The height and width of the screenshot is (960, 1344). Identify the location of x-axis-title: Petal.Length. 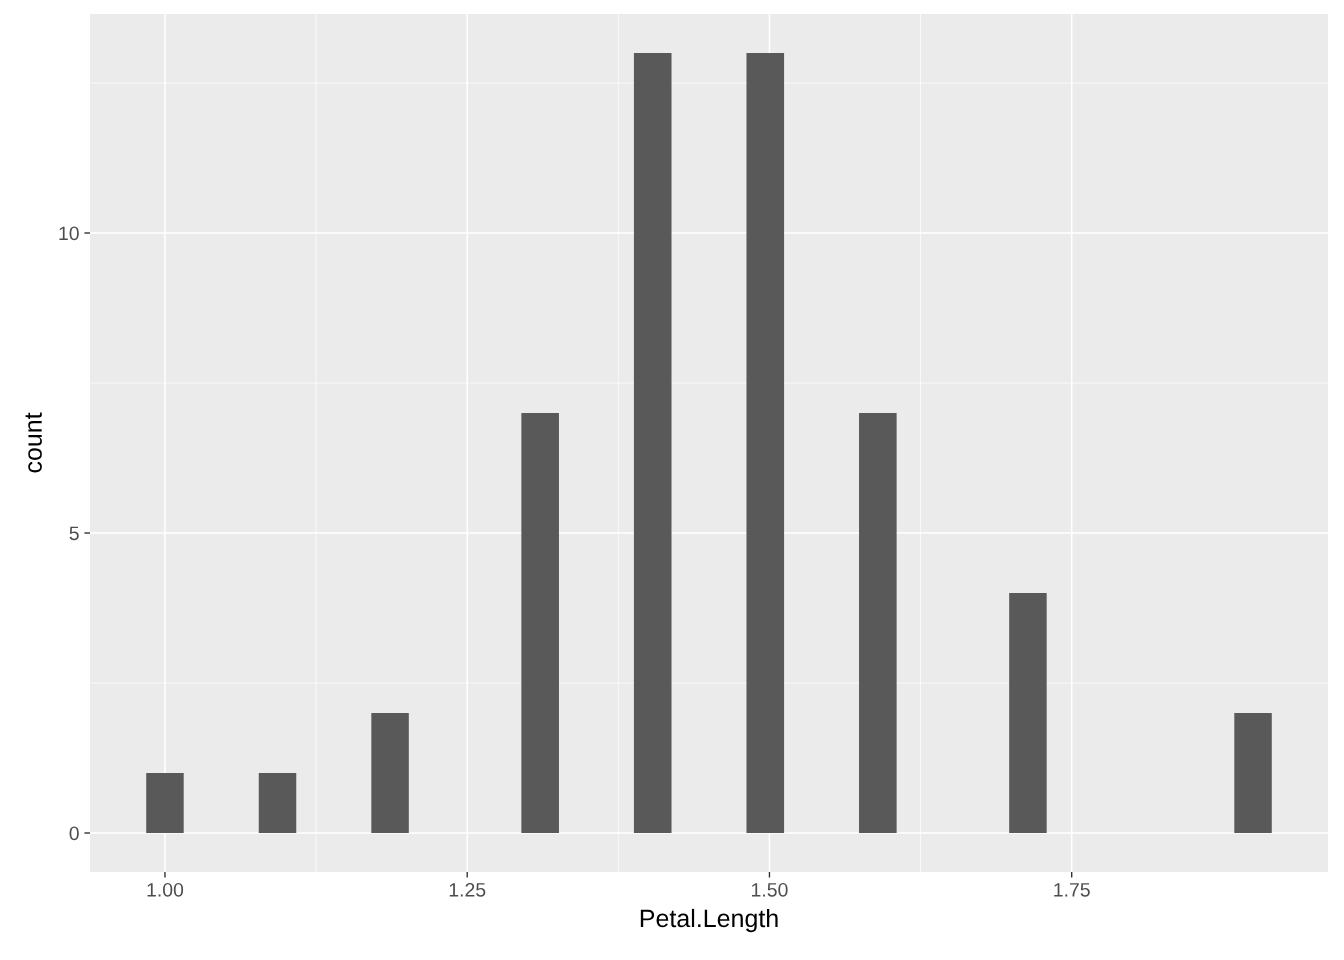
(709, 920).